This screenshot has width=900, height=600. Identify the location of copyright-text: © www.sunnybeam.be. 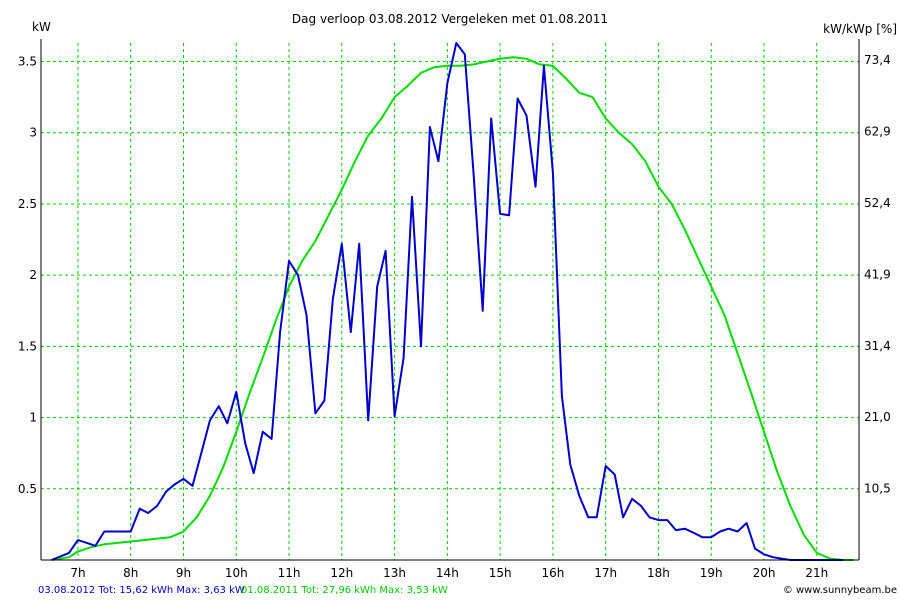
(840, 590).